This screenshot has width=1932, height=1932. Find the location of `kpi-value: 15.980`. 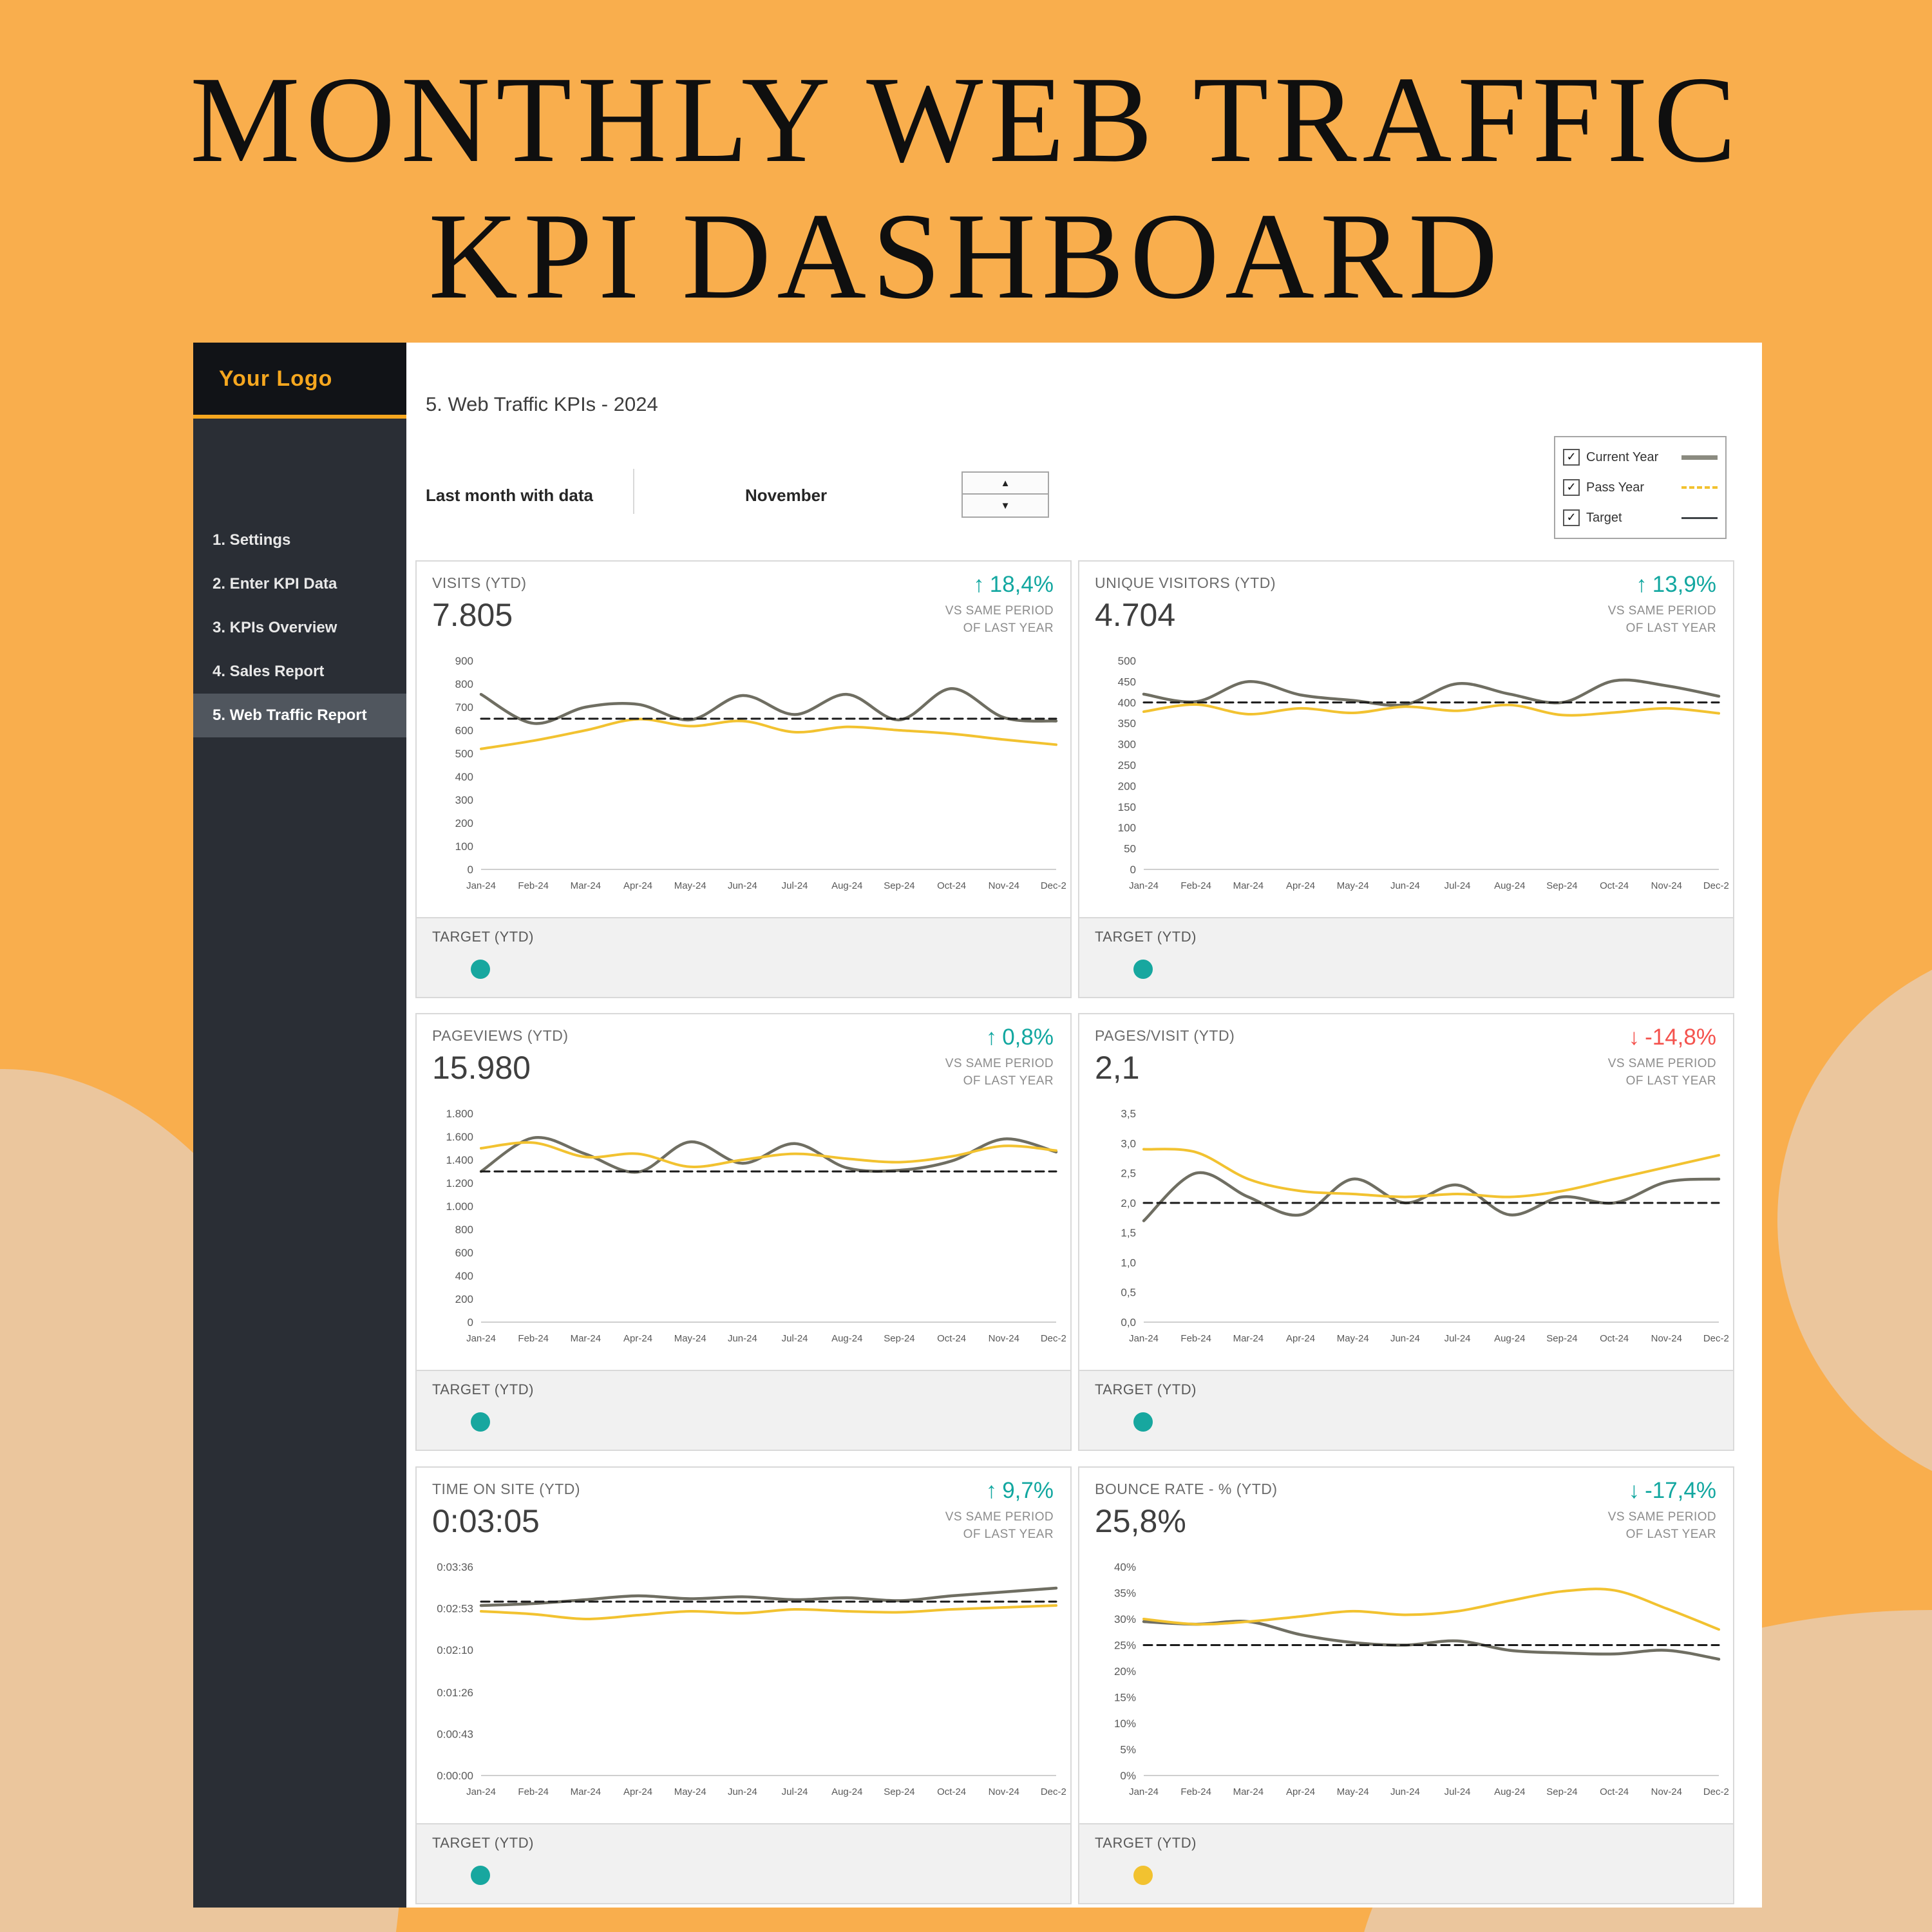

kpi-value: 15.980 is located at coordinates (481, 1068).